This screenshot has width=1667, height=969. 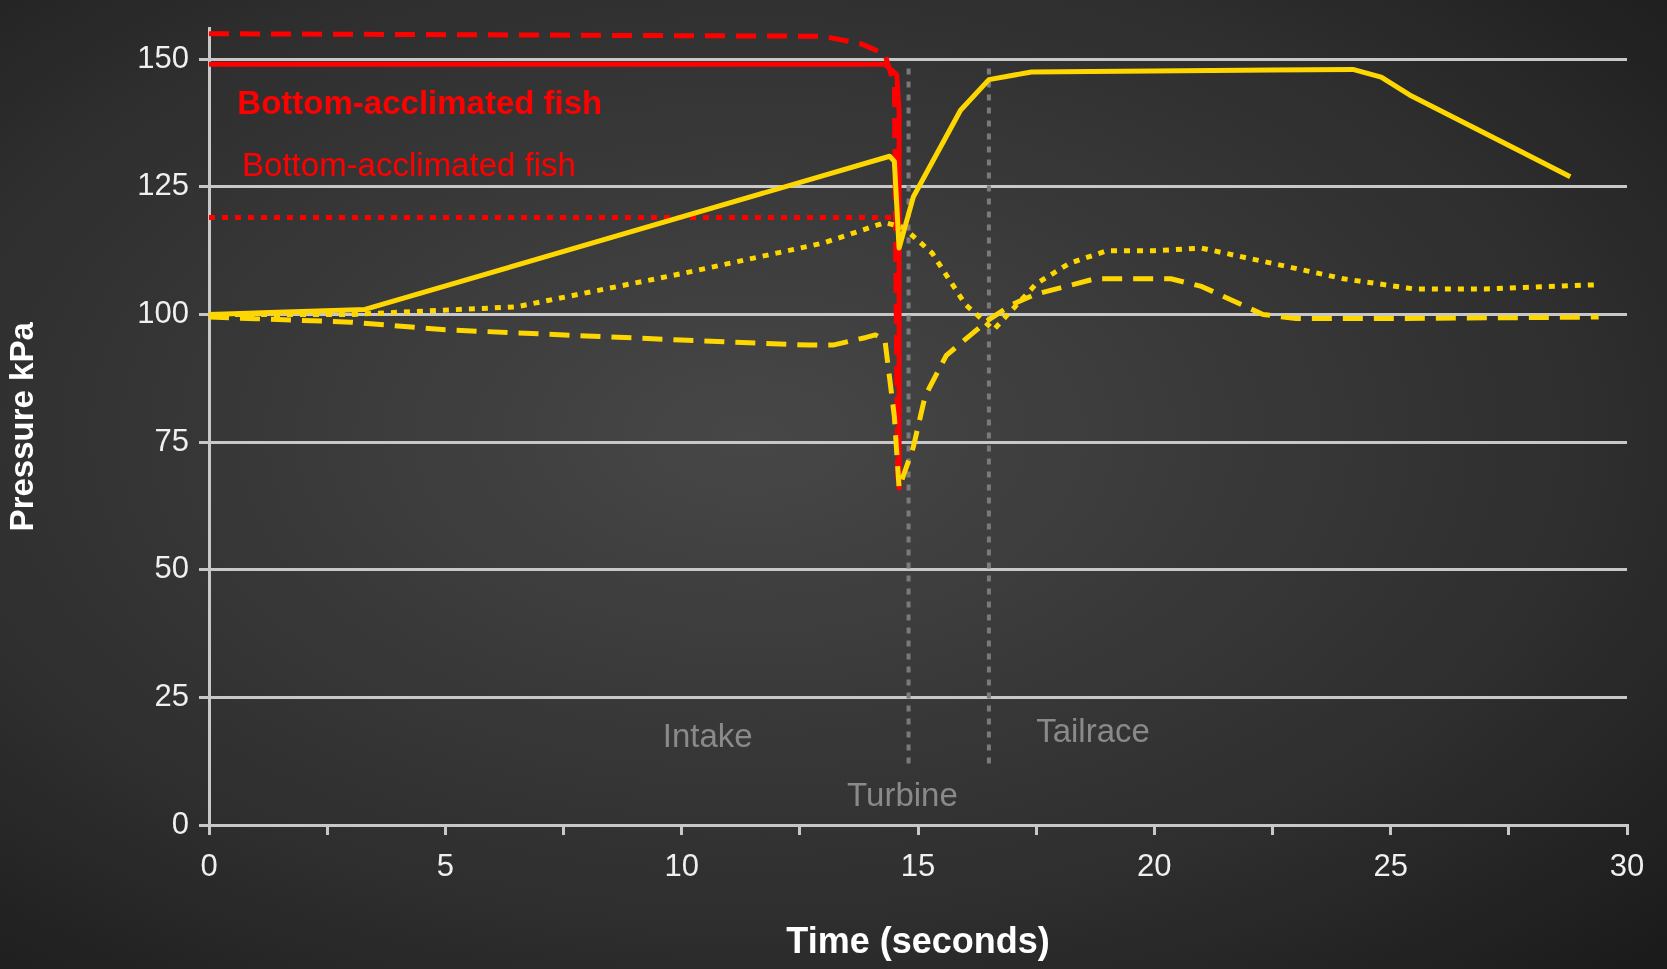 What do you see at coordinates (171, 568) in the screenshot?
I see `y-tick-label: 50` at bounding box center [171, 568].